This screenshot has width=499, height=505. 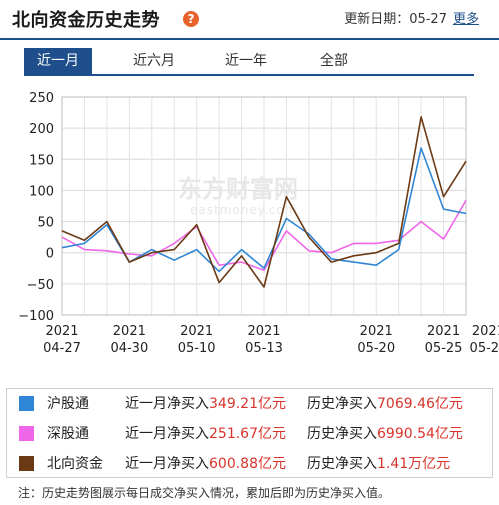 I want to click on y-tick-label: −50, so click(x=40, y=285).